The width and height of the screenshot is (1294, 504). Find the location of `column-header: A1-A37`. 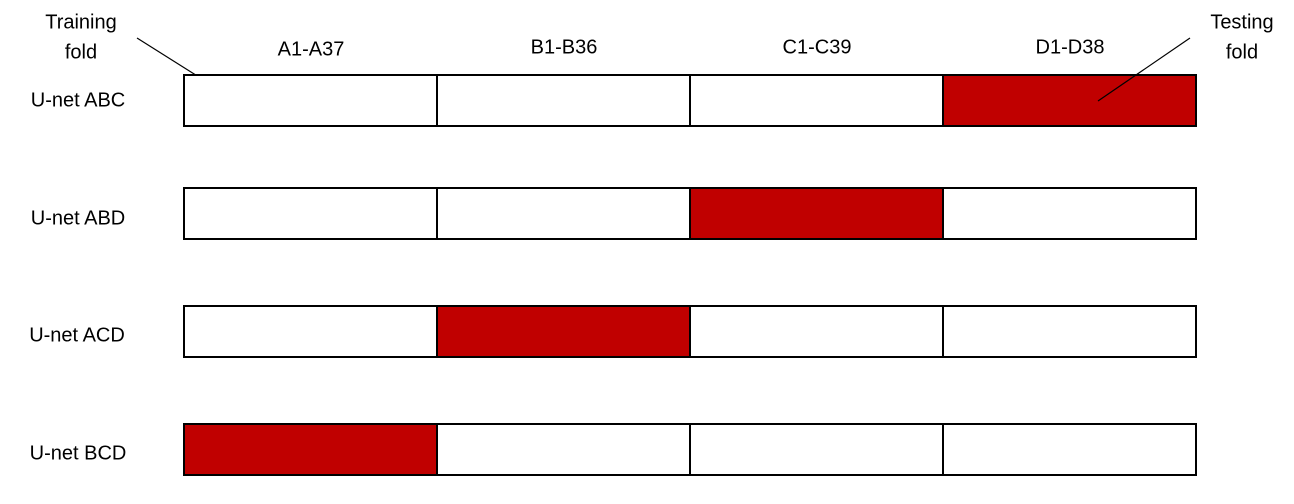

column-header: A1-A37 is located at coordinates (311, 49).